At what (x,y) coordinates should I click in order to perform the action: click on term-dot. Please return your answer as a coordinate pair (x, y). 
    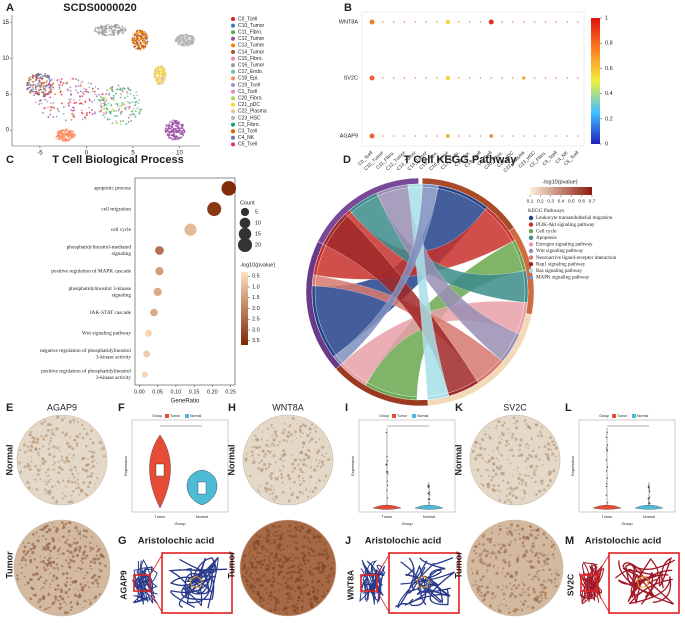
    Looking at the image, I should click on (148, 333).